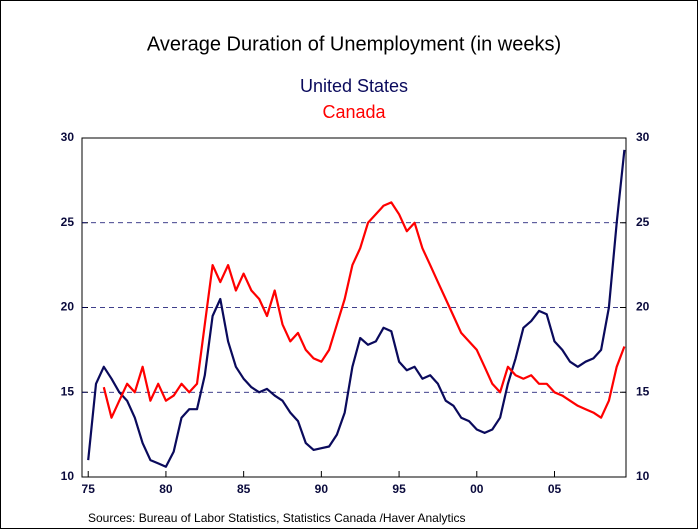 This screenshot has height=529, width=698. I want to click on y2-tick-label: 30, so click(643, 137).